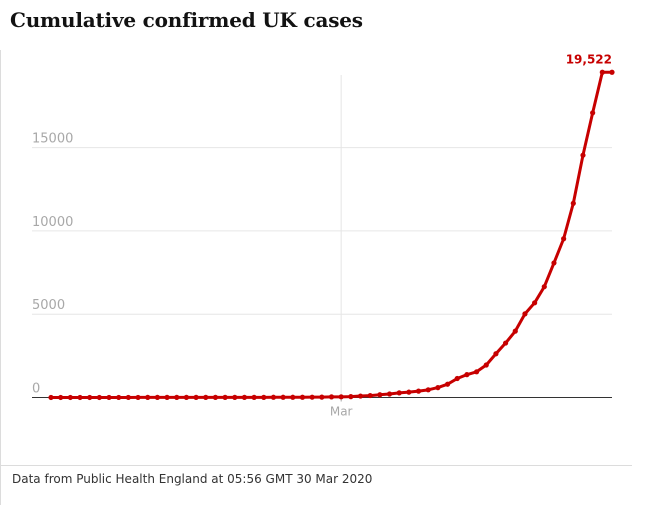  What do you see at coordinates (316, 465) in the screenshot?
I see `footer-divider` at bounding box center [316, 465].